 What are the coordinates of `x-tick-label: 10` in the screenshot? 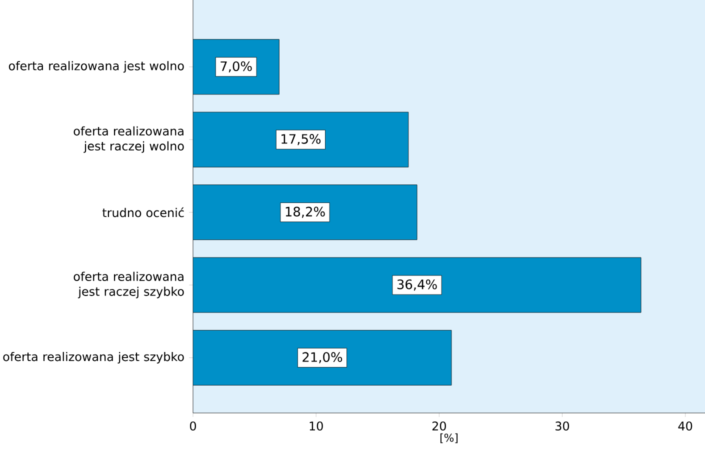 It's located at (316, 426).